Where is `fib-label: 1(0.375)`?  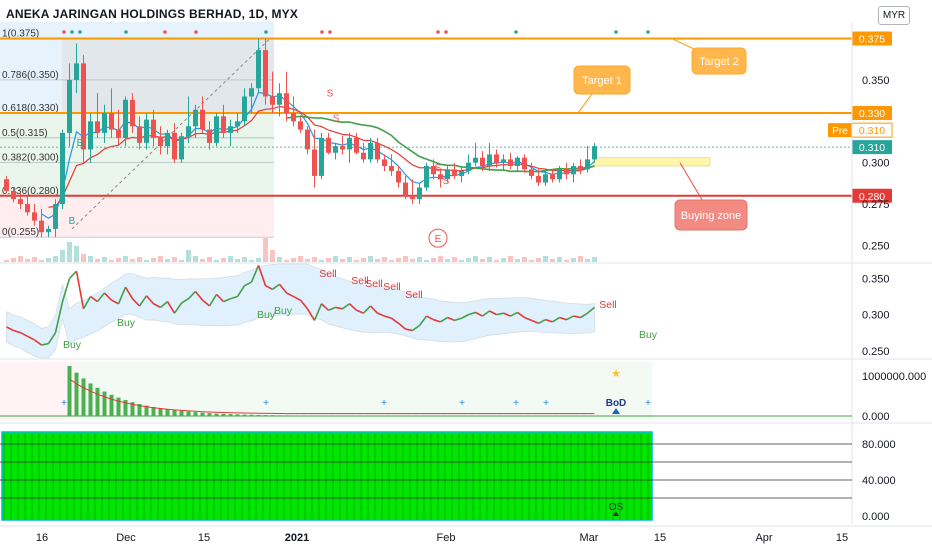 fib-label: 1(0.375) is located at coordinates (20, 34).